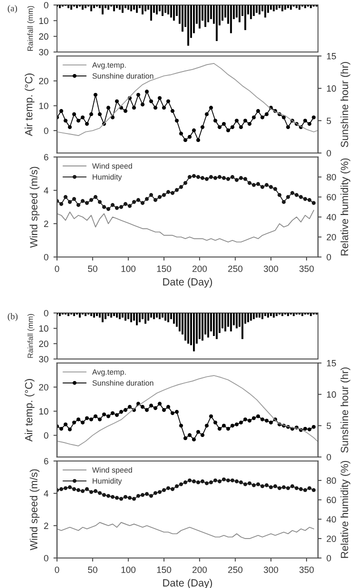 The width and height of the screenshot is (351, 588). Describe the element at coordinates (13, 317) in the screenshot. I see `chart-title: (b)` at that location.